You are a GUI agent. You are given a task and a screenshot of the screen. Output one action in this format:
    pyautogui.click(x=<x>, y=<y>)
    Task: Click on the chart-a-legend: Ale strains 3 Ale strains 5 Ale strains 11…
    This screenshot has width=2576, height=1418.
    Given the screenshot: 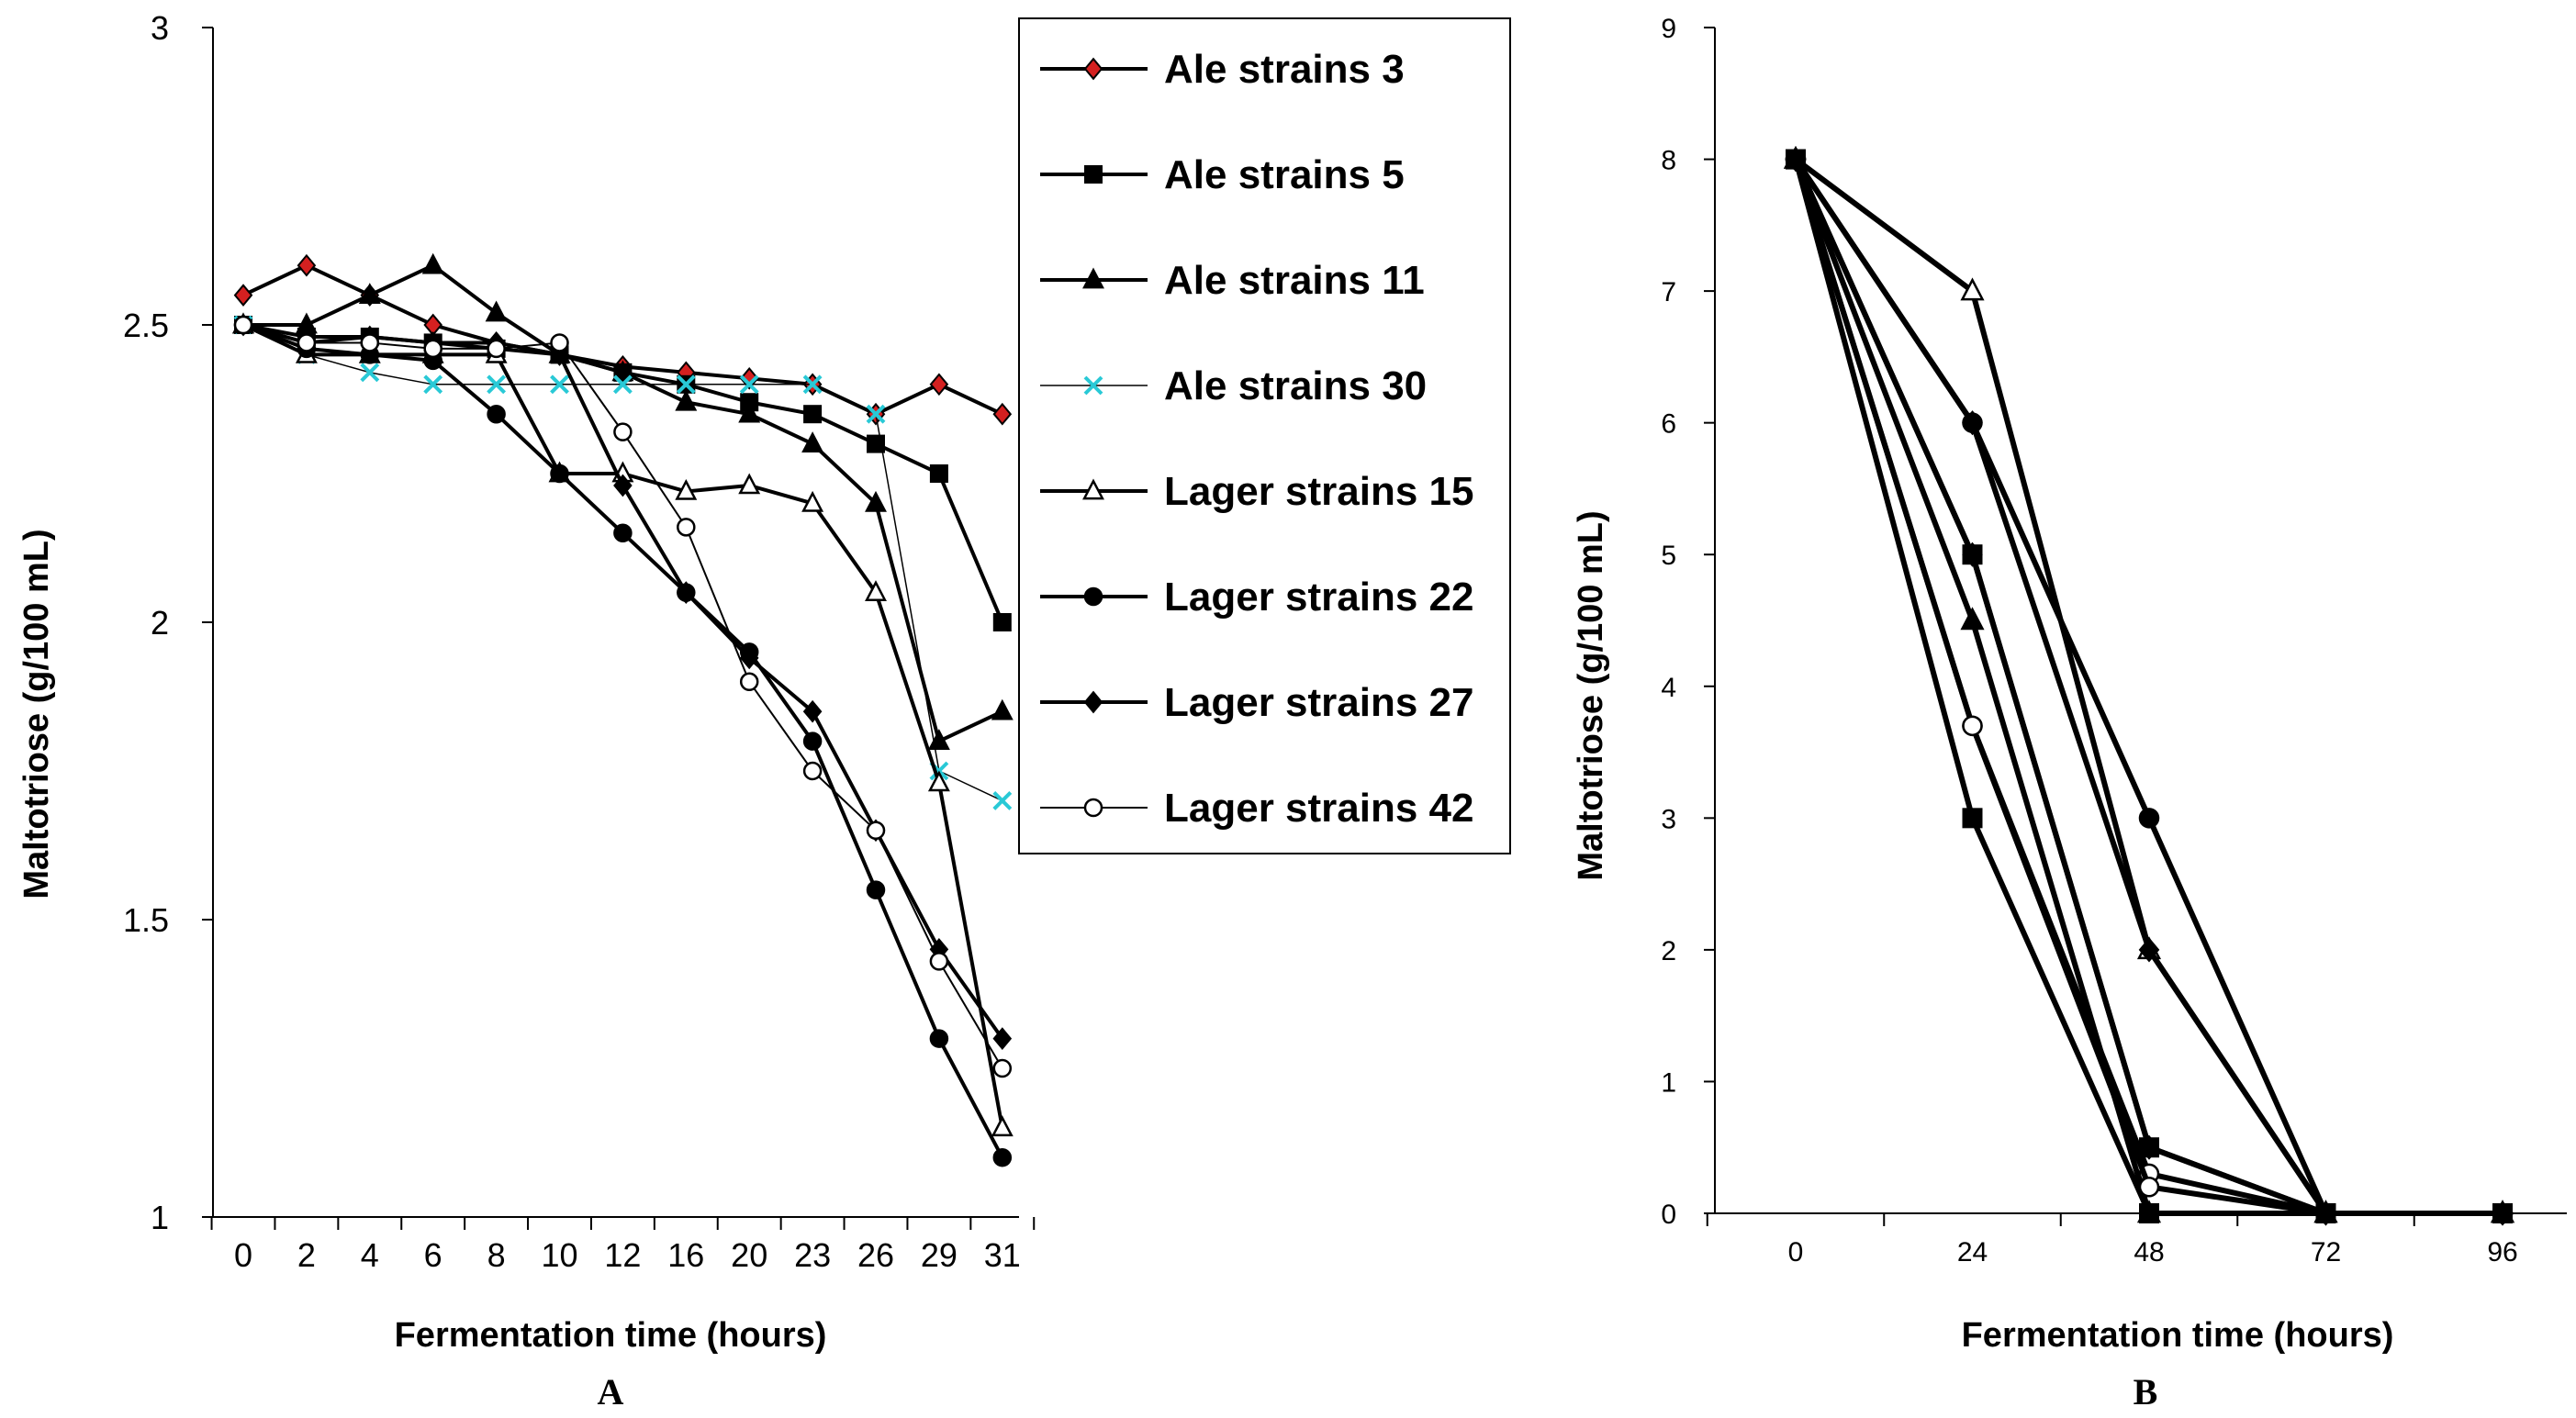 What is the action you would take?
    pyautogui.click(x=1264, y=435)
    